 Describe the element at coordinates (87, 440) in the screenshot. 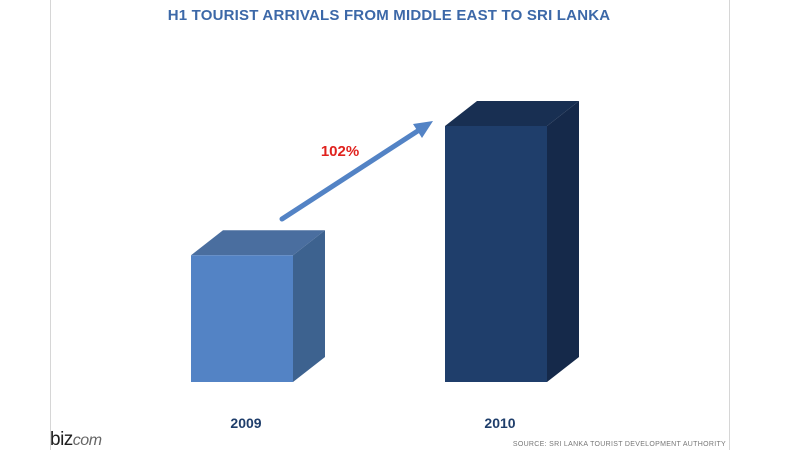

I see `logo-sub: com` at that location.